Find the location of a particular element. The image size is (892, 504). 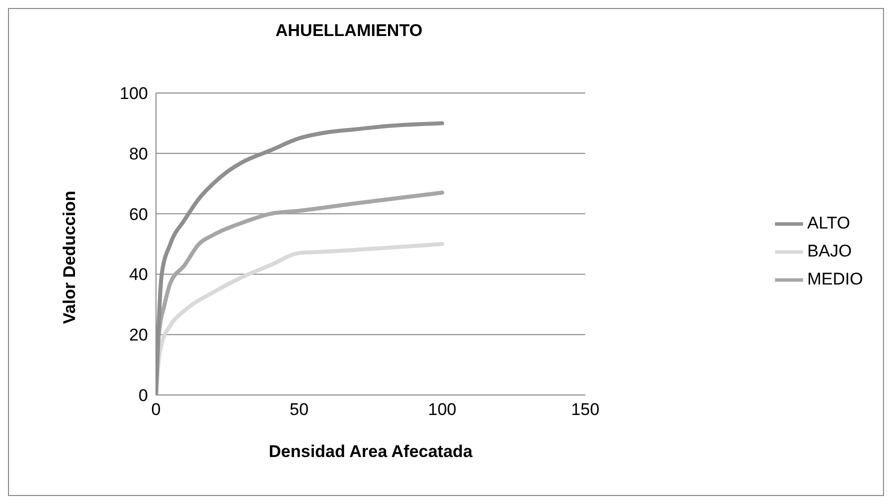

chart-title: AHUELLAMIENTO is located at coordinates (349, 31).